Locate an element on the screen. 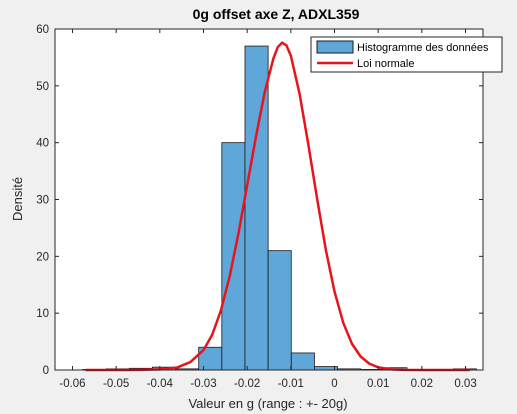 The image size is (517, 414). y-tick-label: 20 is located at coordinates (42, 257).